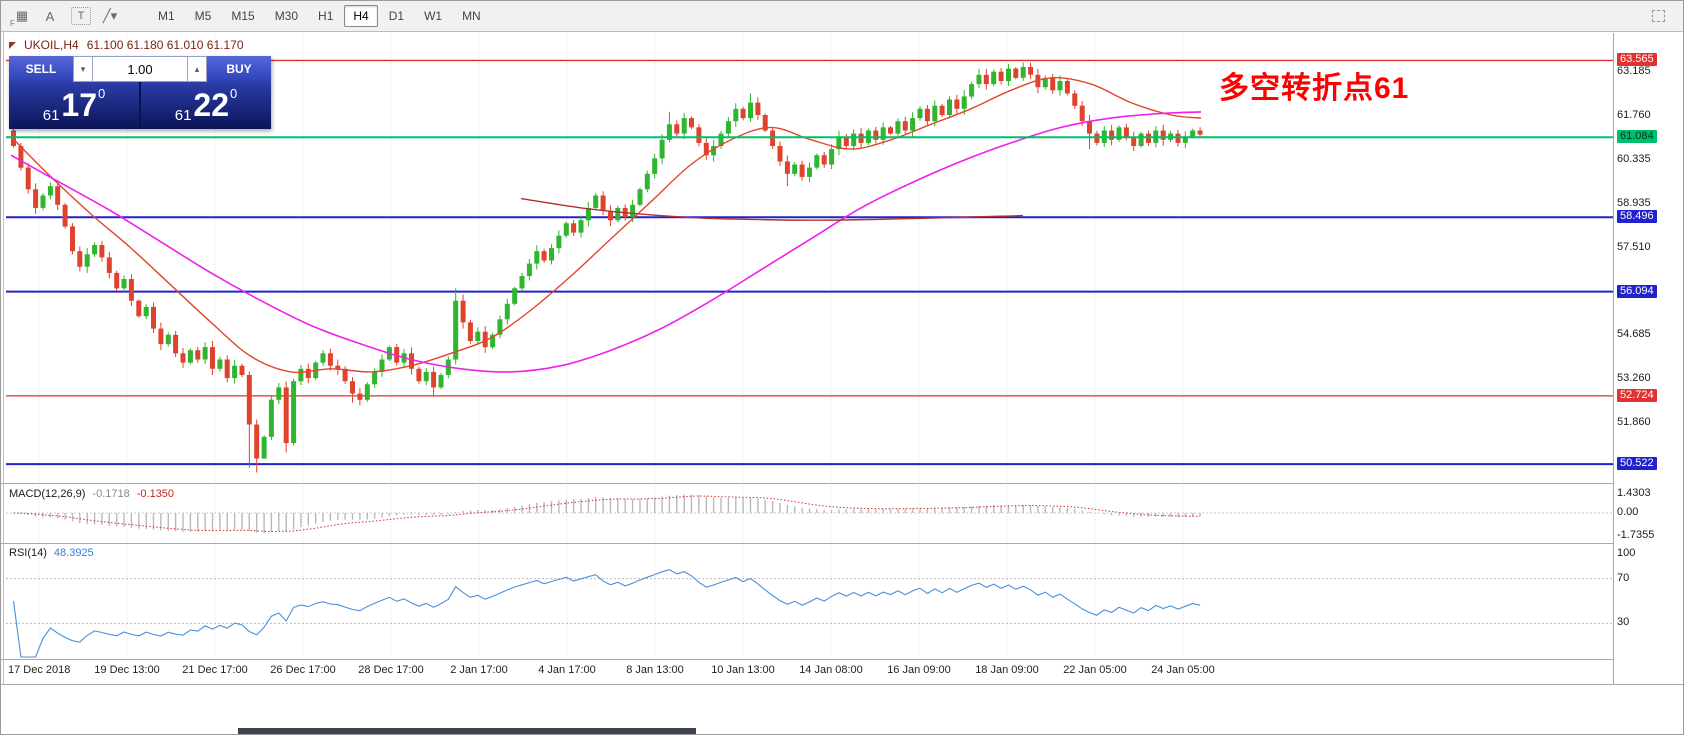 Image resolution: width=1684 pixels, height=735 pixels. Describe the element at coordinates (471, 16) in the screenshot. I see `timeframe-button-mn: MN` at that location.